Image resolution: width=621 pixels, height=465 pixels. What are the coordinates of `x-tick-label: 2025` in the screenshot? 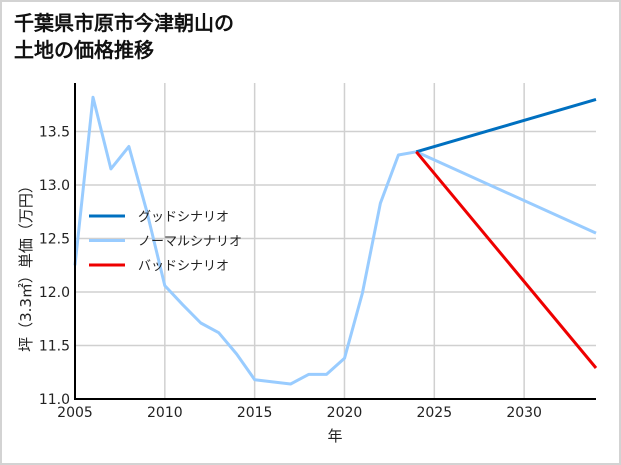 It's located at (434, 413).